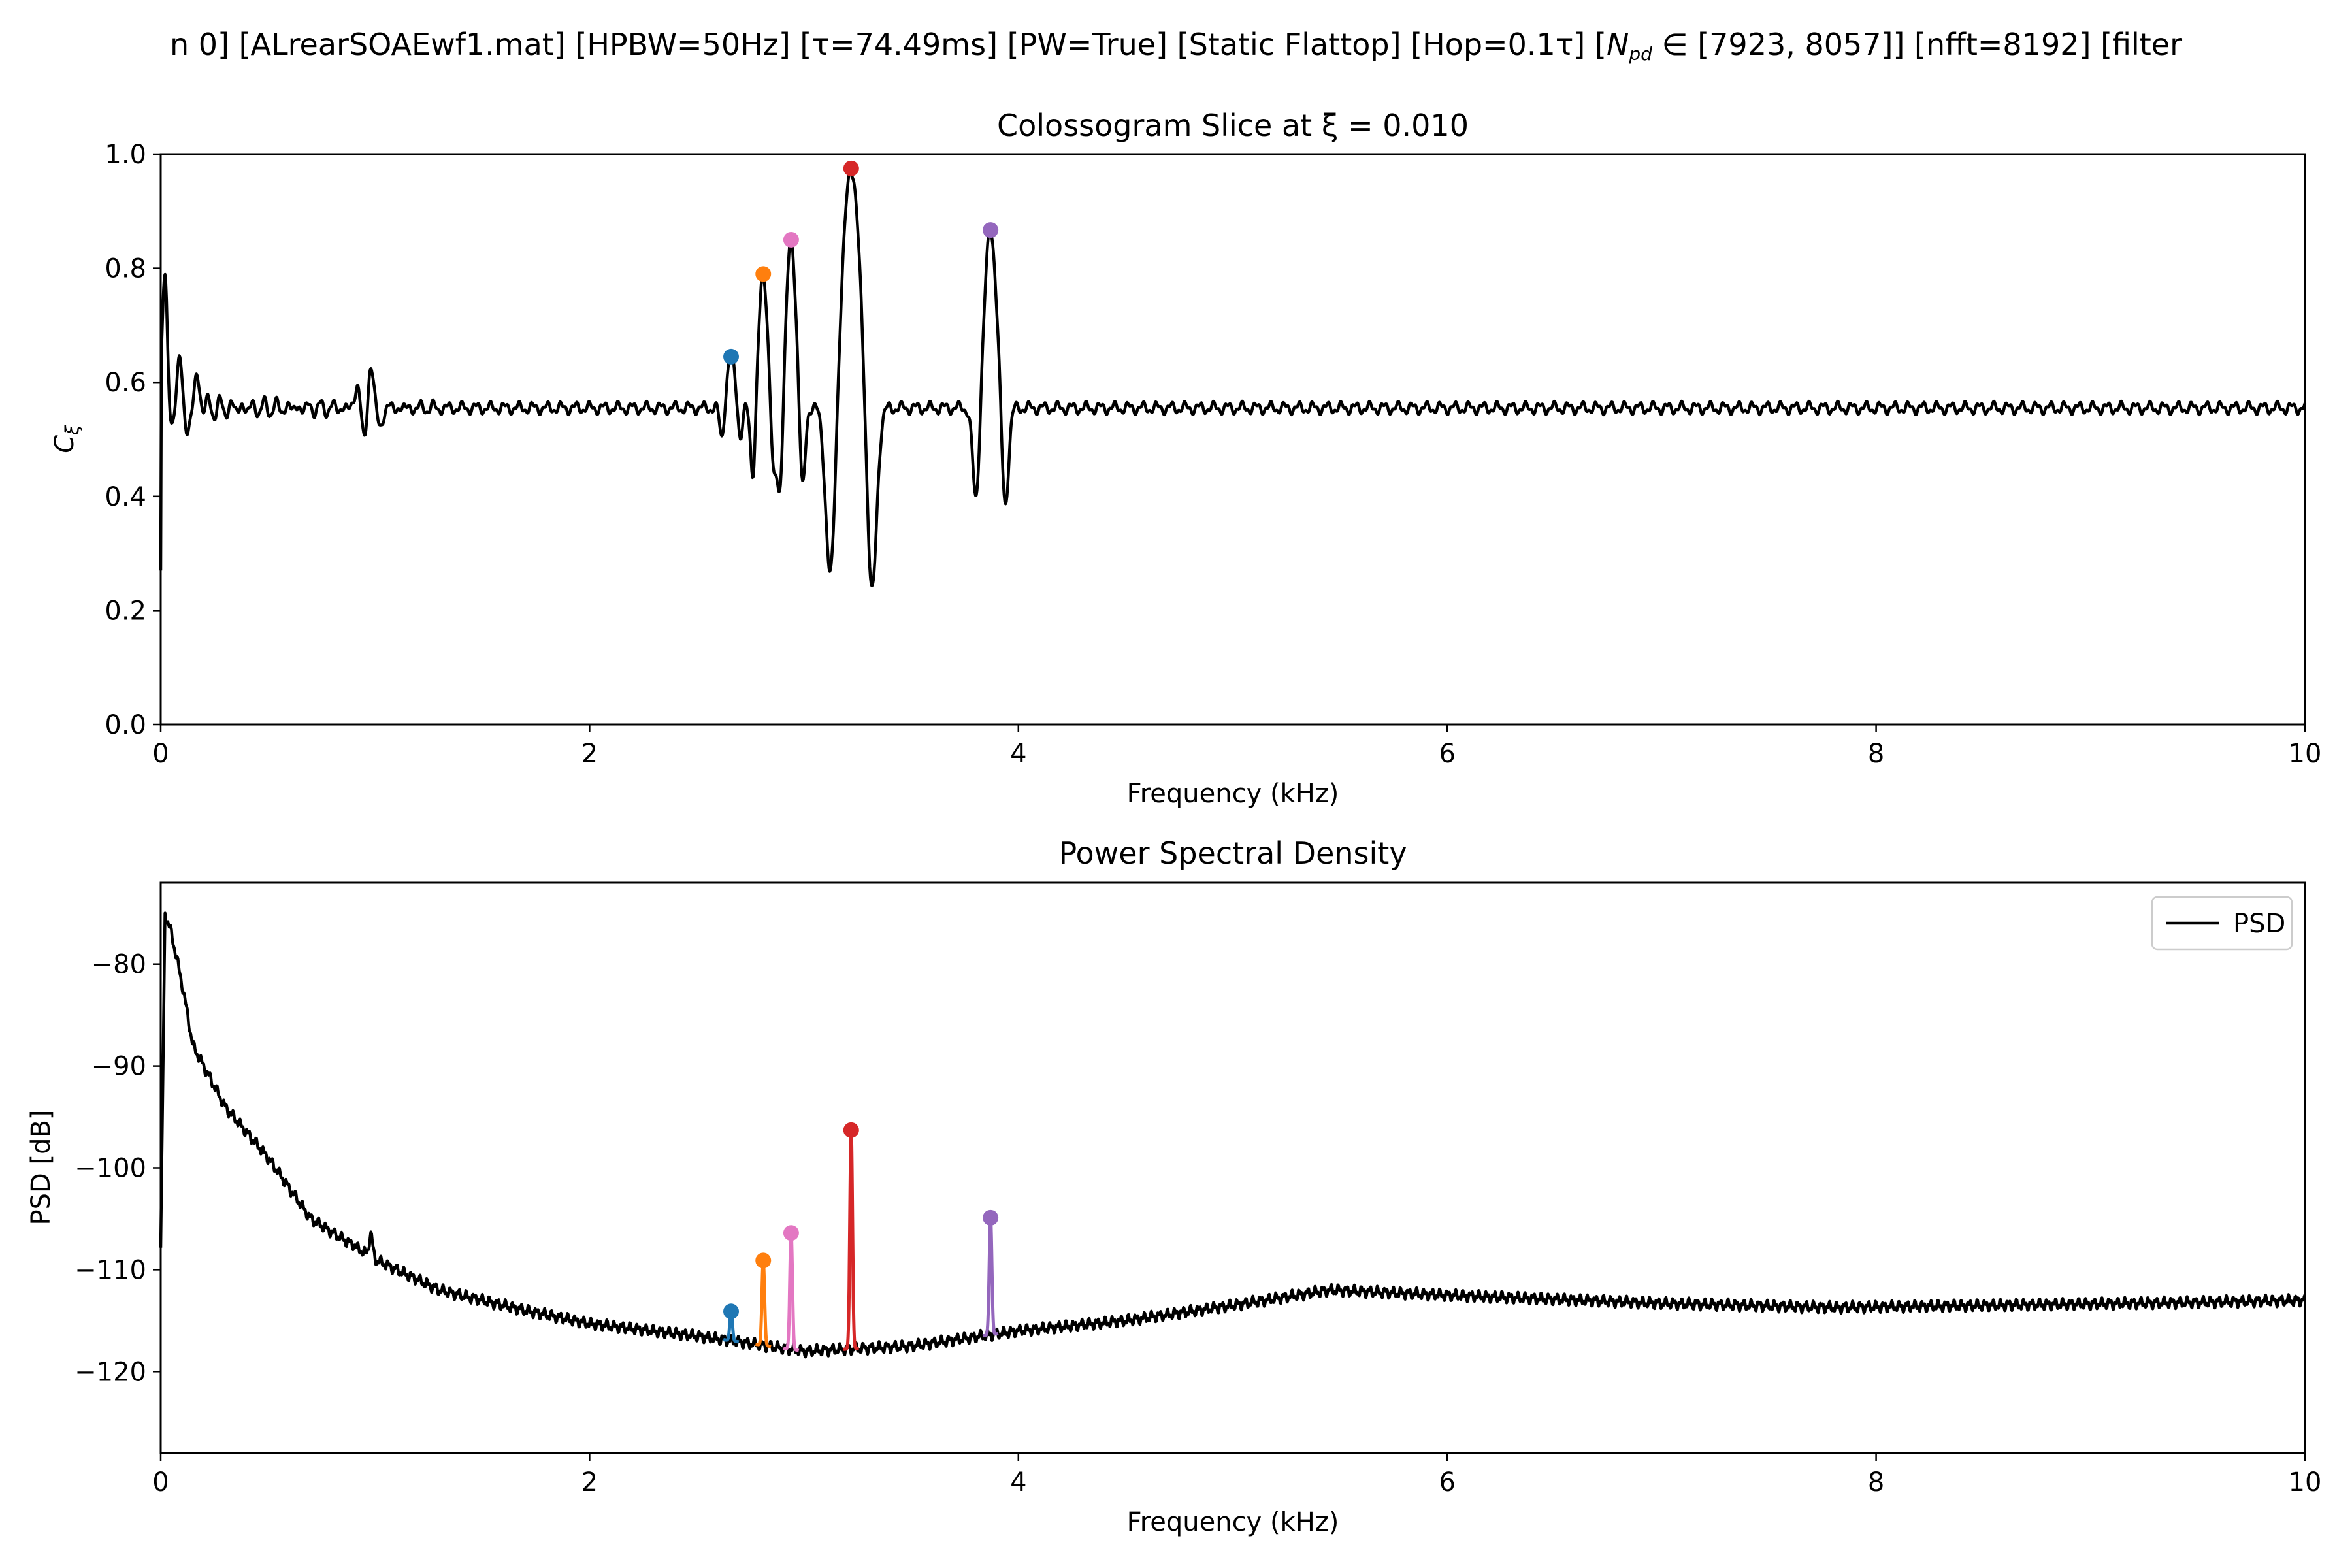 The height and width of the screenshot is (1568, 2352). I want to click on y-tick-label: 0.8, so click(125, 269).